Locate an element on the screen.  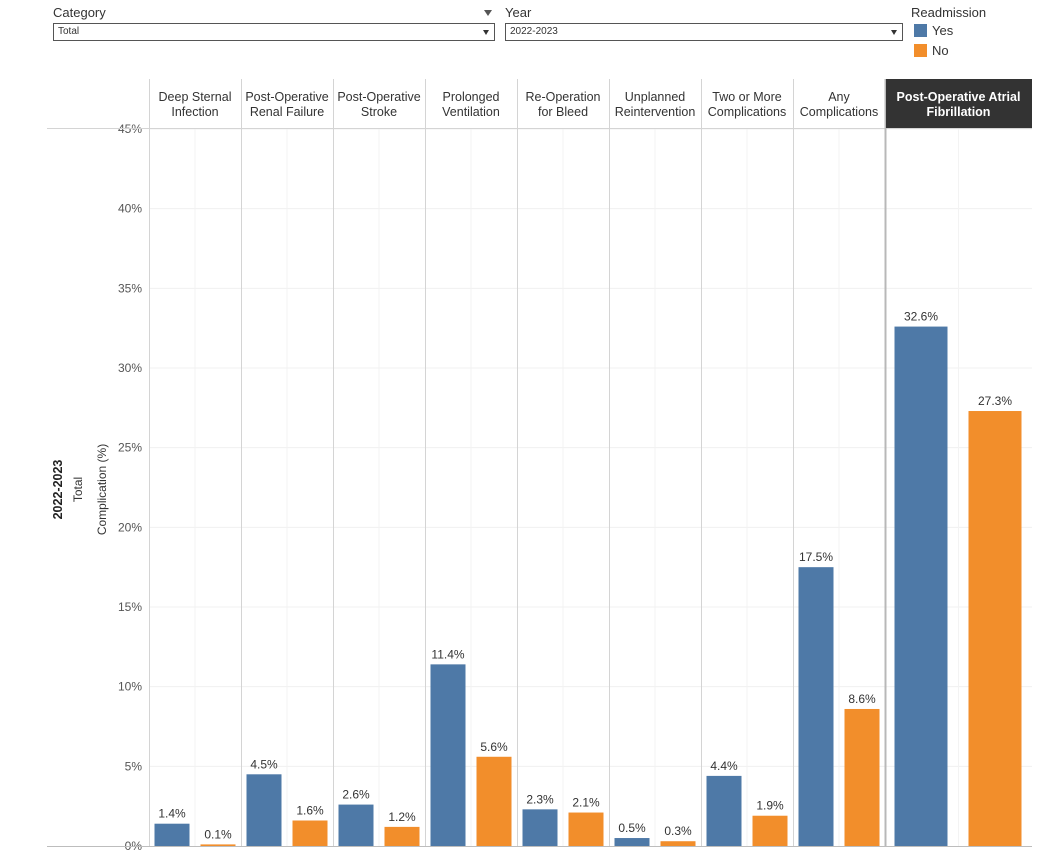
bar-value-label: 4.4% is located at coordinates (724, 766).